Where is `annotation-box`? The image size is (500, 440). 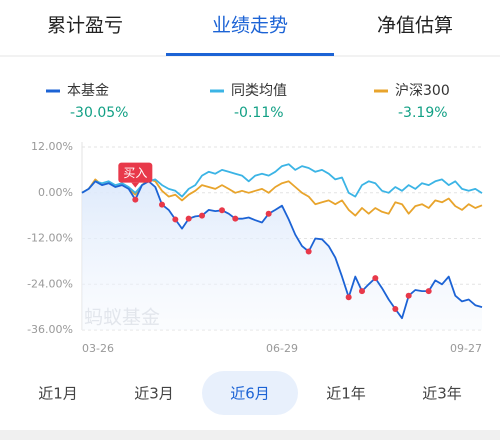 annotation-box is located at coordinates (135, 172).